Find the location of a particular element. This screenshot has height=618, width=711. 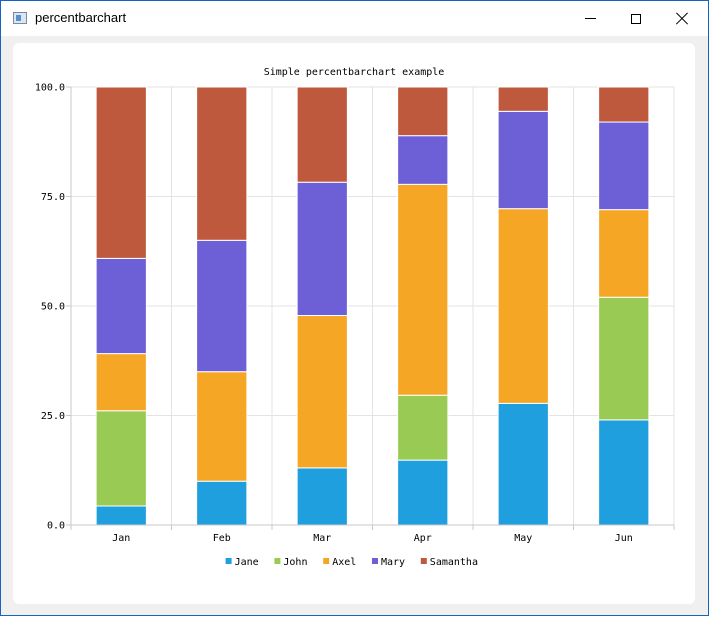

bar-segment-jane-apr is located at coordinates (423, 492).